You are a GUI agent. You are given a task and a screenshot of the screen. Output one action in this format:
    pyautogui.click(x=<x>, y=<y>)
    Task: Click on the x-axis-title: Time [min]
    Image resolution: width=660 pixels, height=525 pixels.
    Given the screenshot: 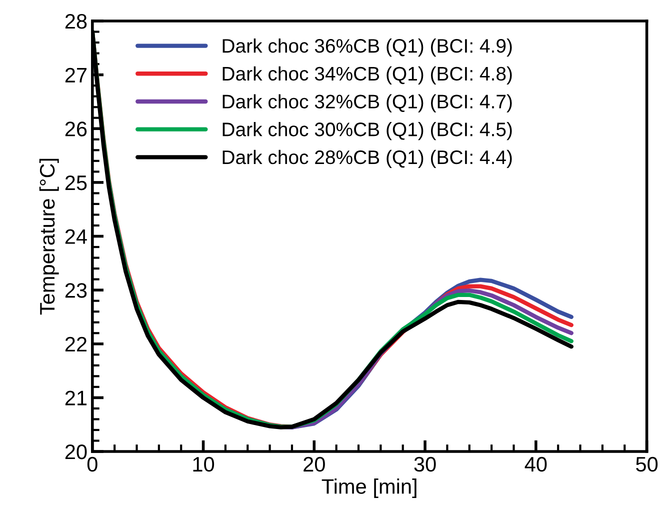 What is the action you would take?
    pyautogui.click(x=369, y=488)
    